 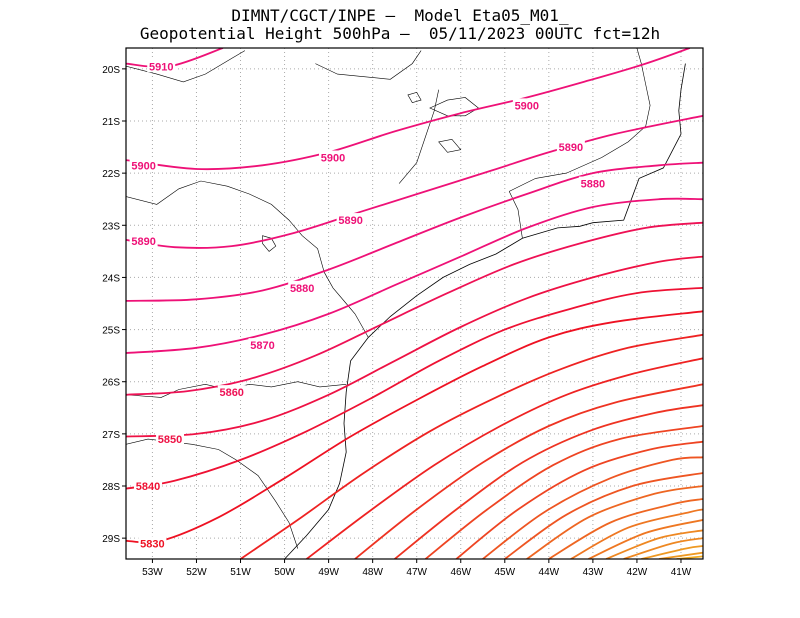 I want to click on lat-tick-label: 25S, so click(x=111, y=331).